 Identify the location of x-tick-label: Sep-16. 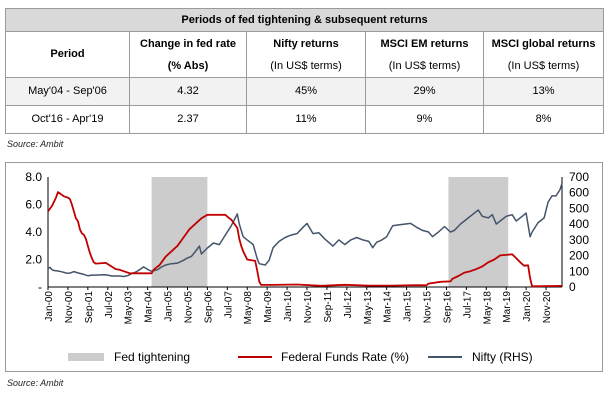
(447, 307).